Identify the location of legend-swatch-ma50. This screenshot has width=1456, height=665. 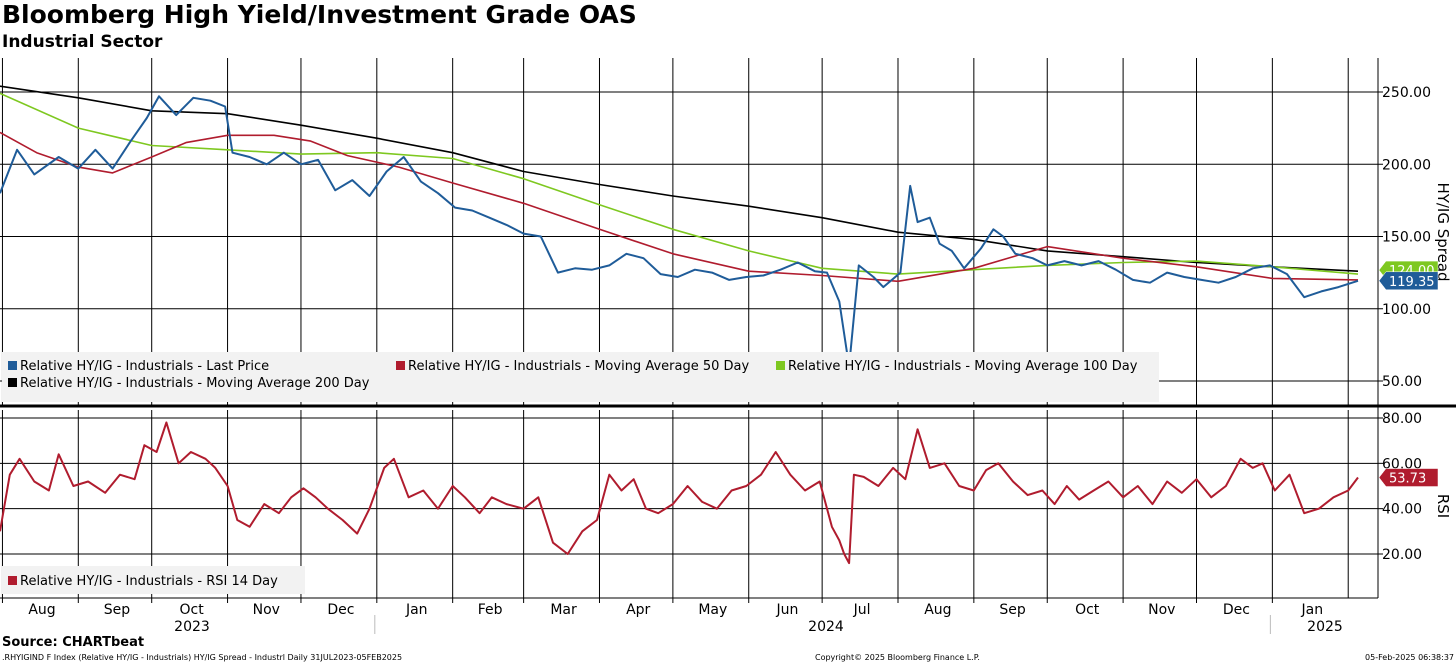
(400, 365).